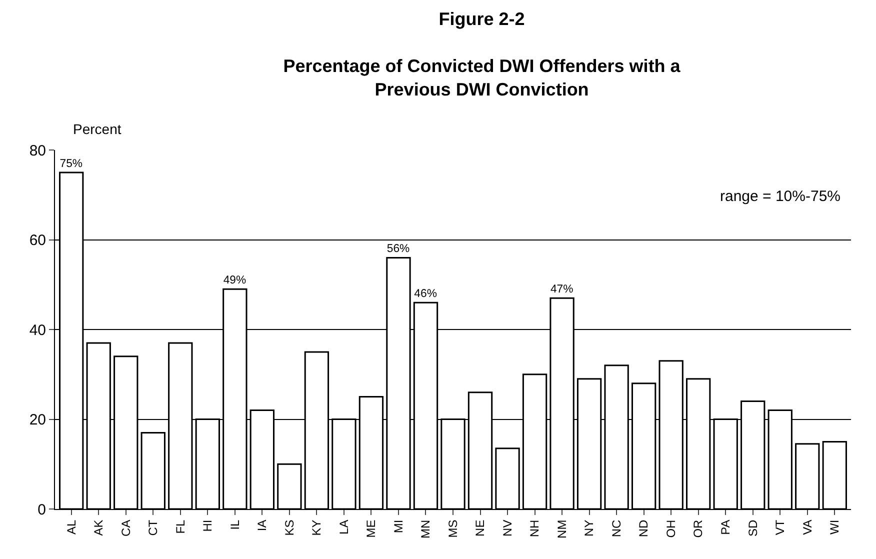  Describe the element at coordinates (234, 280) in the screenshot. I see `data-label: 49%` at that location.